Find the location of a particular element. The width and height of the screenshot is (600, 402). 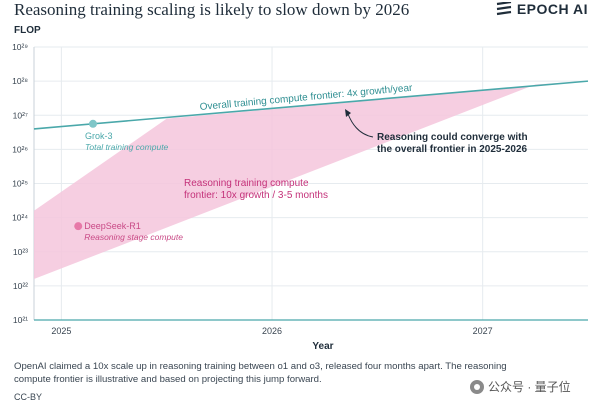

annotation-convergence: the overall frontier in 2025-2026 is located at coordinates (452, 149).